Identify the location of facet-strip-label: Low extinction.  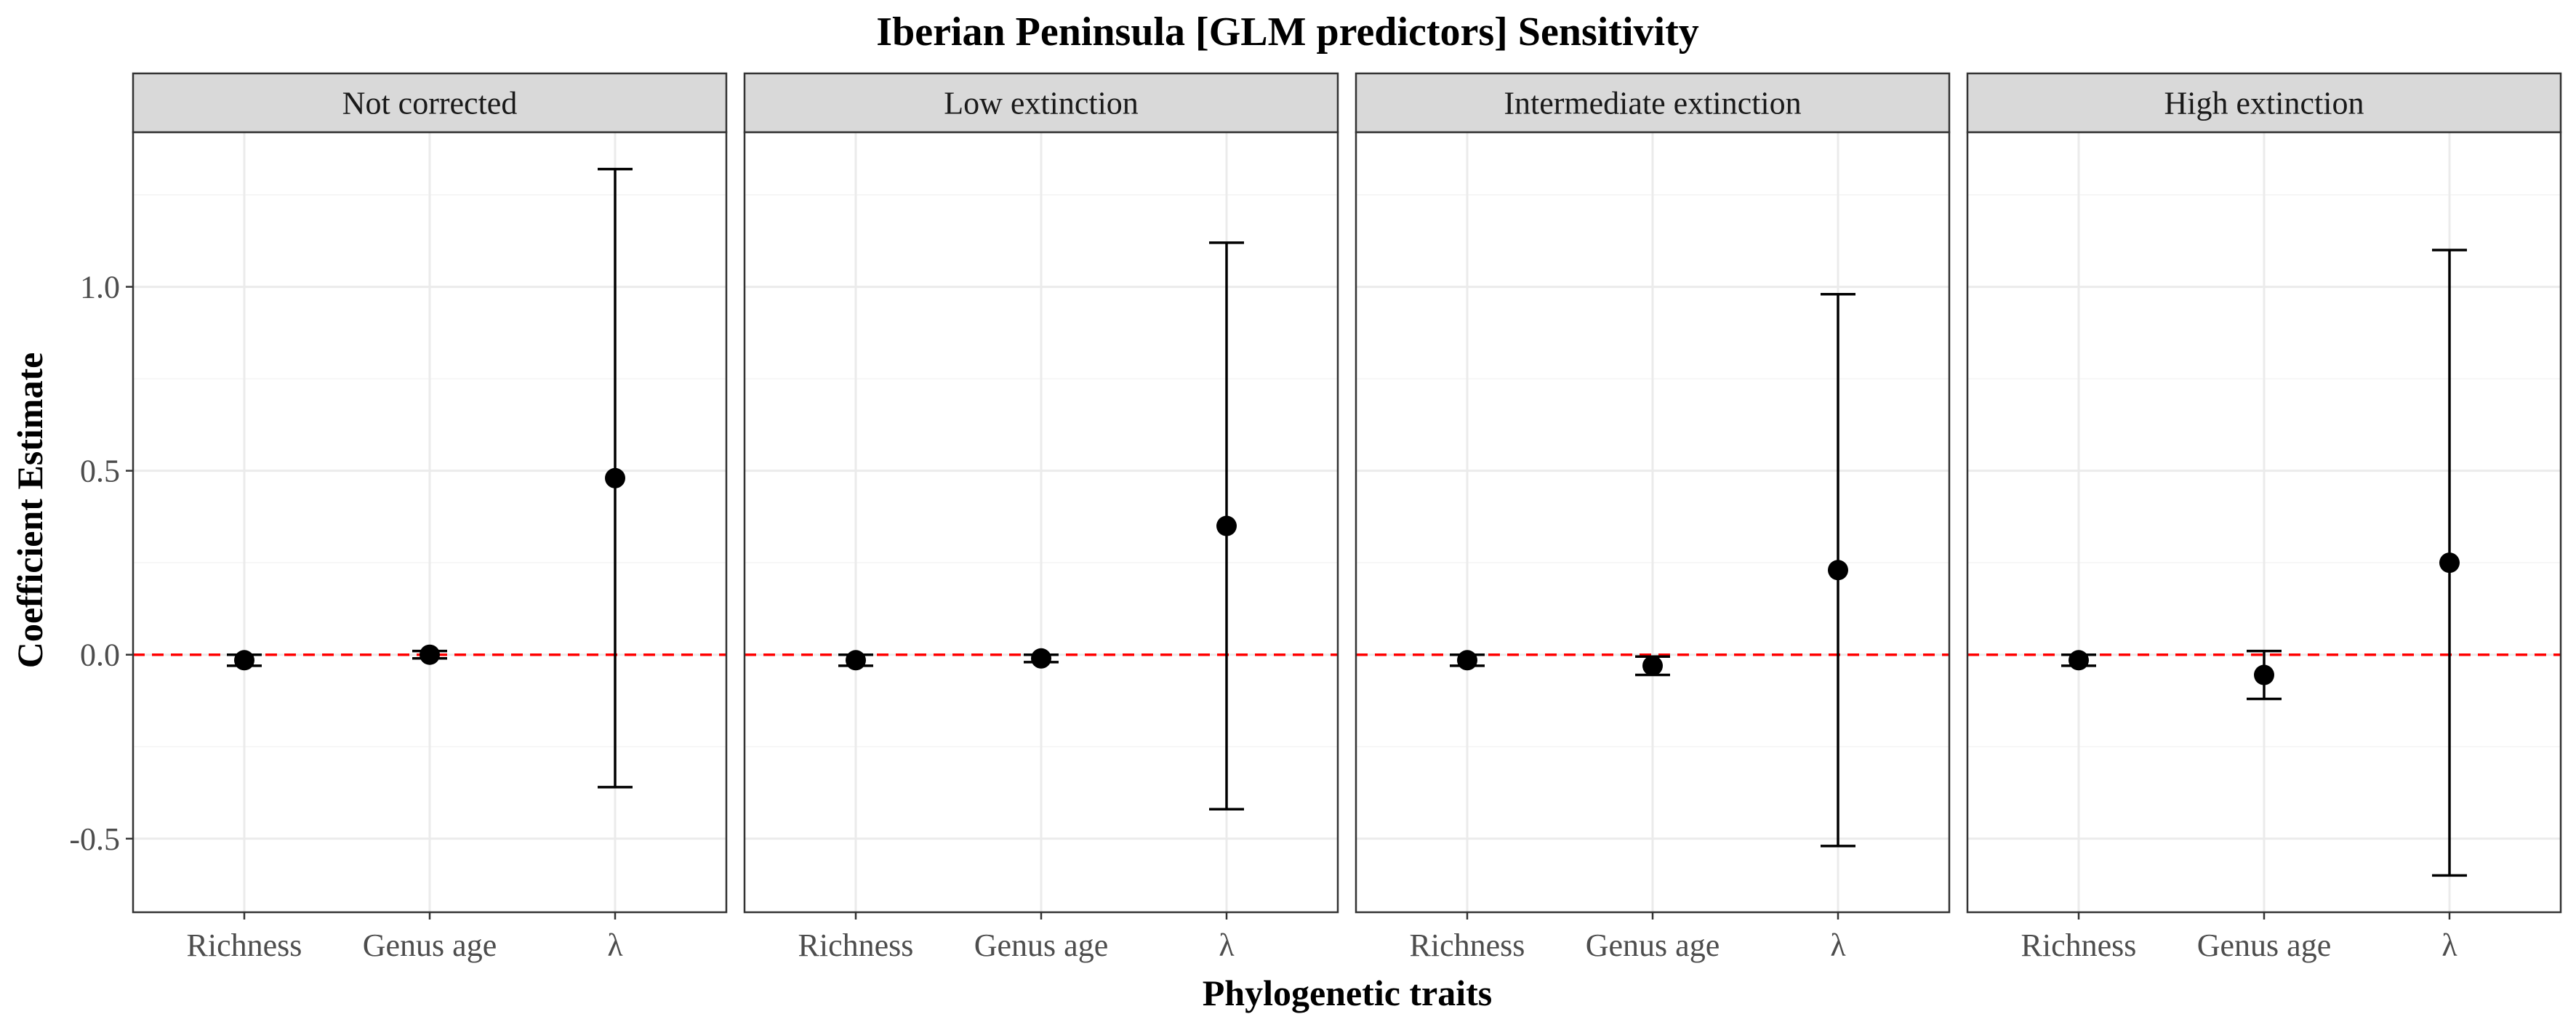
(1041, 103).